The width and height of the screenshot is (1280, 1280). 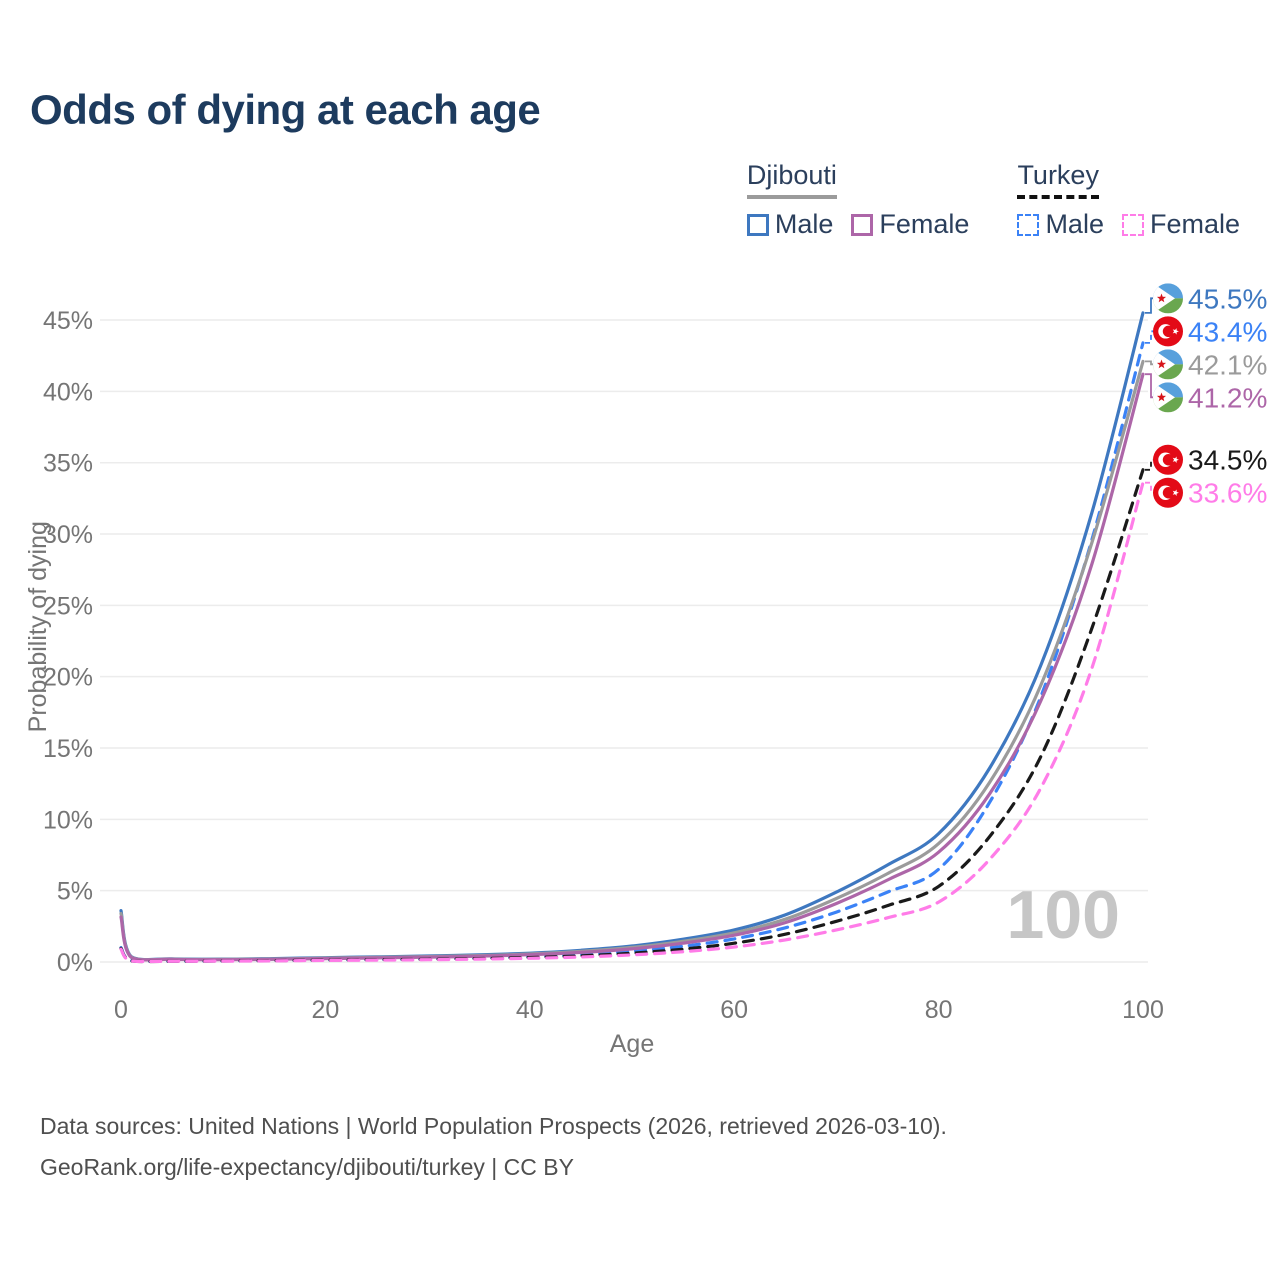 I want to click on end-label-value: 33.6%, so click(x=1227, y=493).